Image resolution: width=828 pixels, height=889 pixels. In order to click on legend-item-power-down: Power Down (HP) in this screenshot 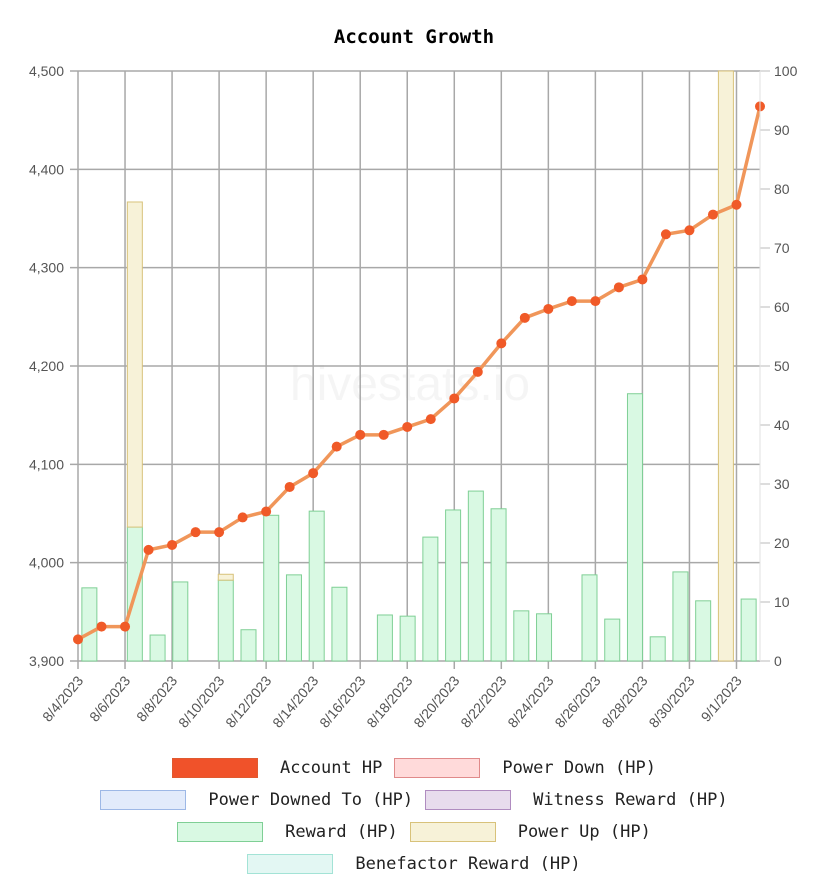, I will do `click(525, 768)`.